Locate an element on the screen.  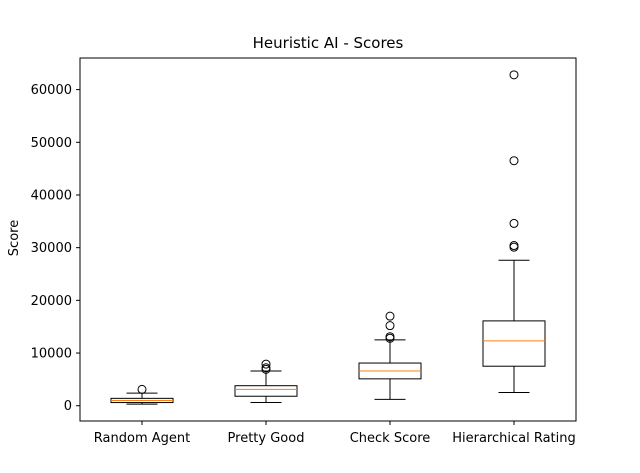
x-tick-label: Random Agent is located at coordinates (142, 438).